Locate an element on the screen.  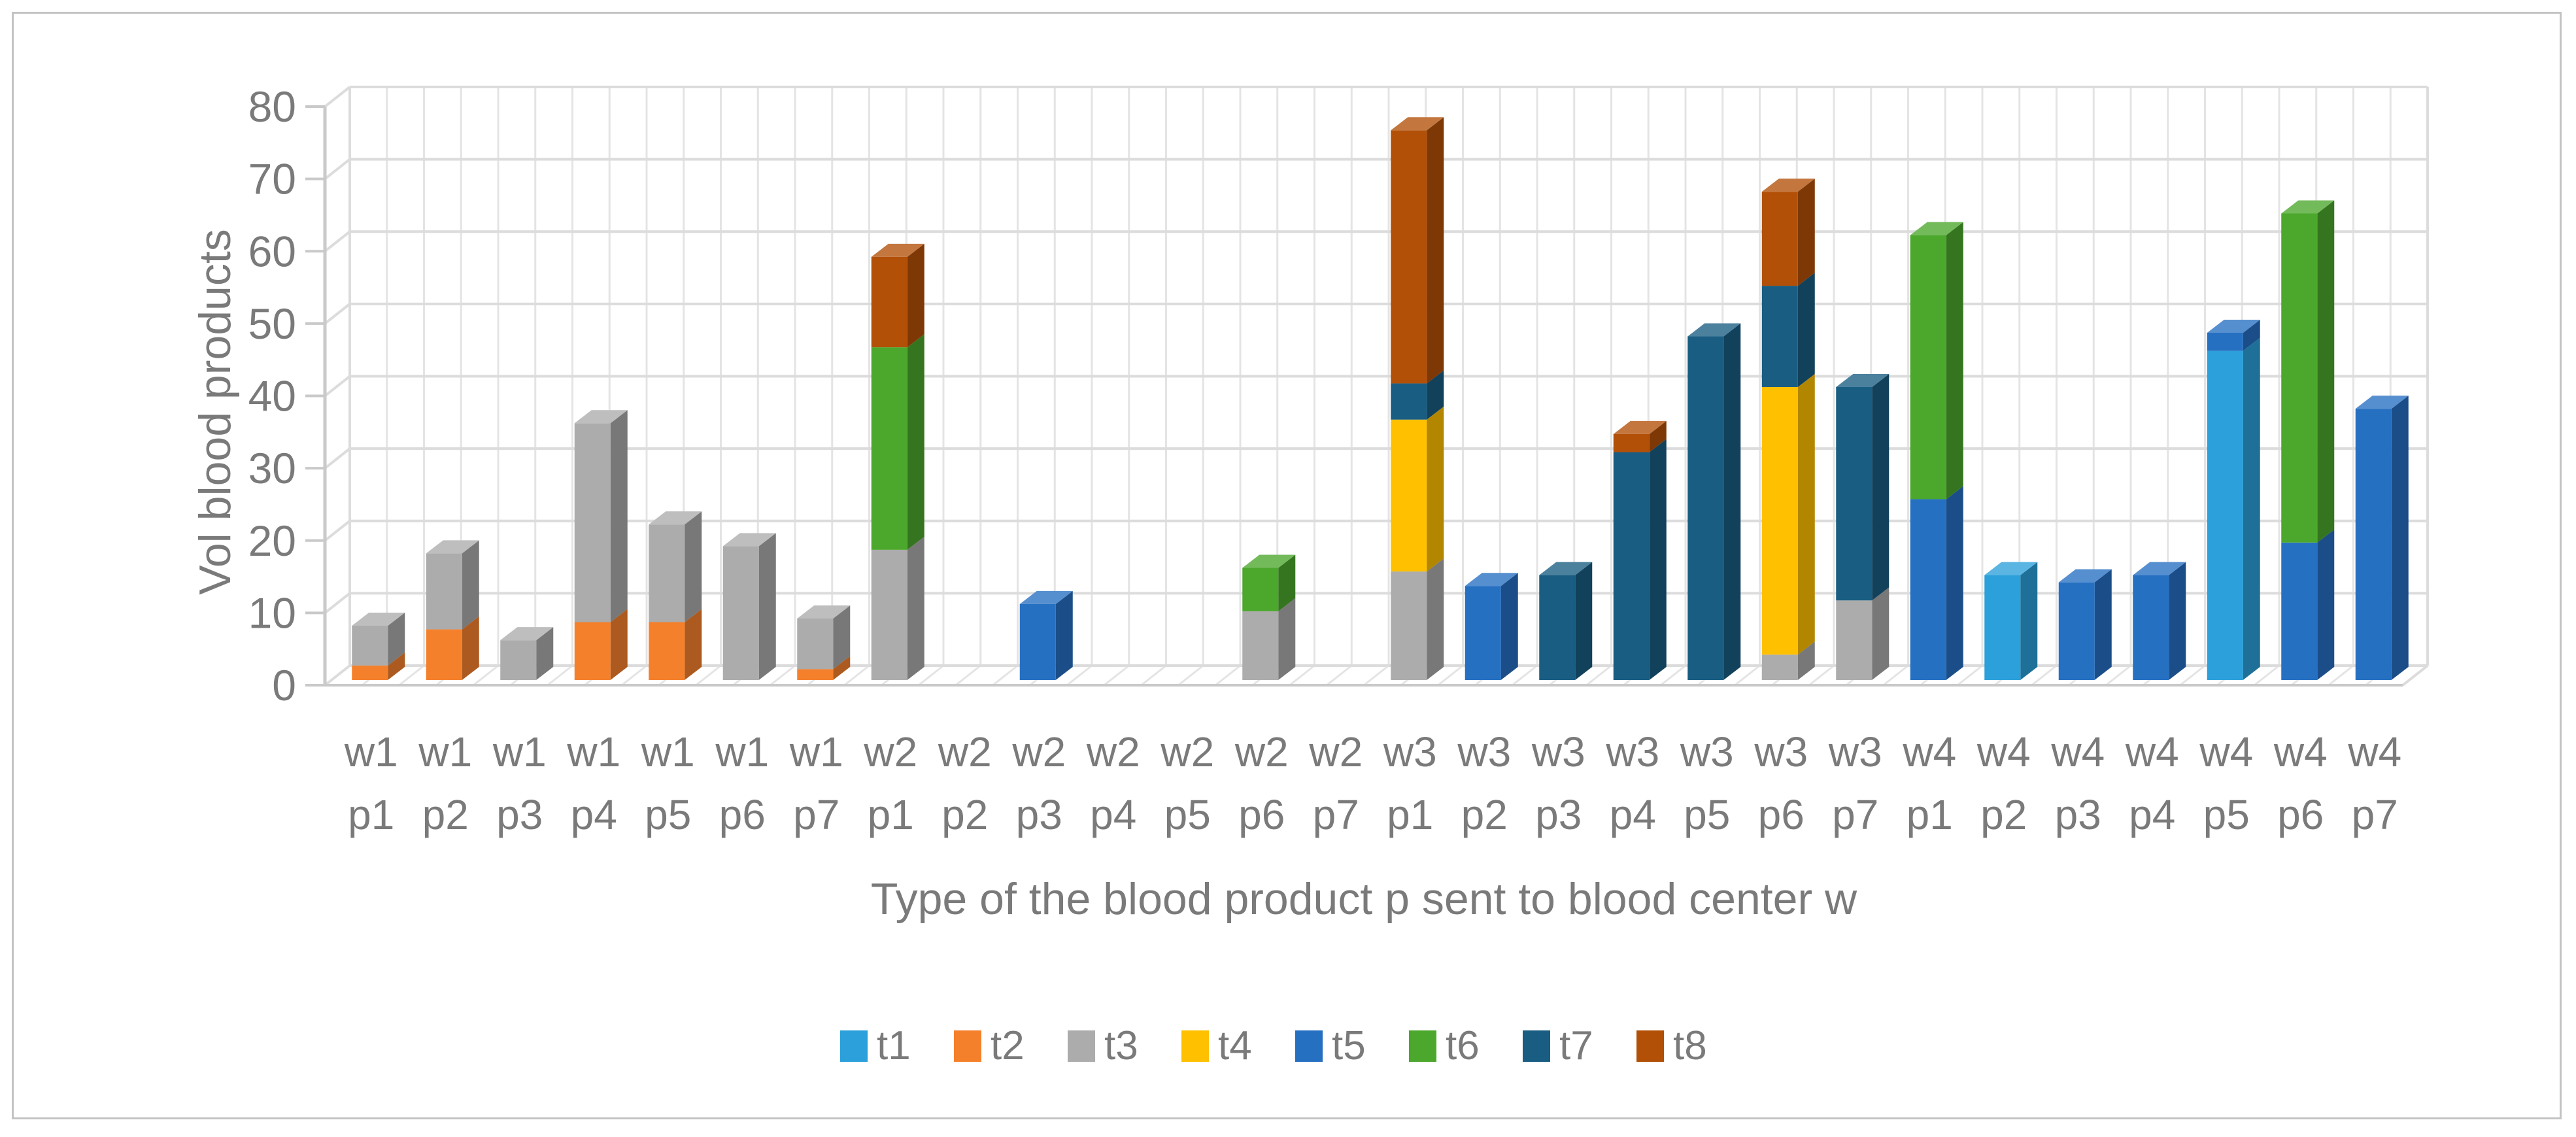
bar-w1-p7 is located at coordinates (824, 642).